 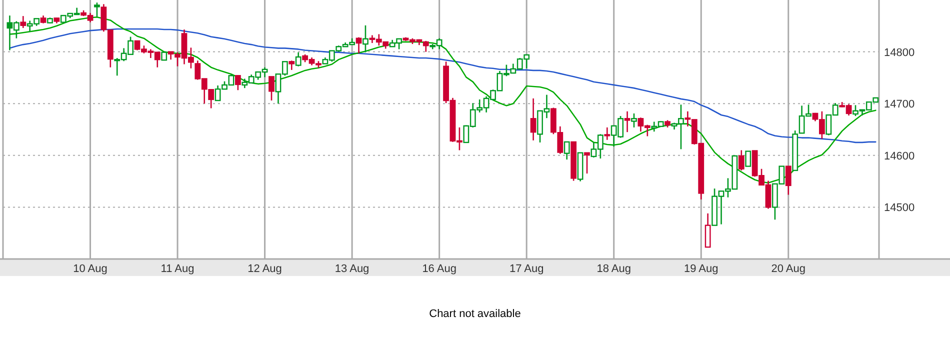 I want to click on y-tick-label: 14600, so click(x=899, y=156).